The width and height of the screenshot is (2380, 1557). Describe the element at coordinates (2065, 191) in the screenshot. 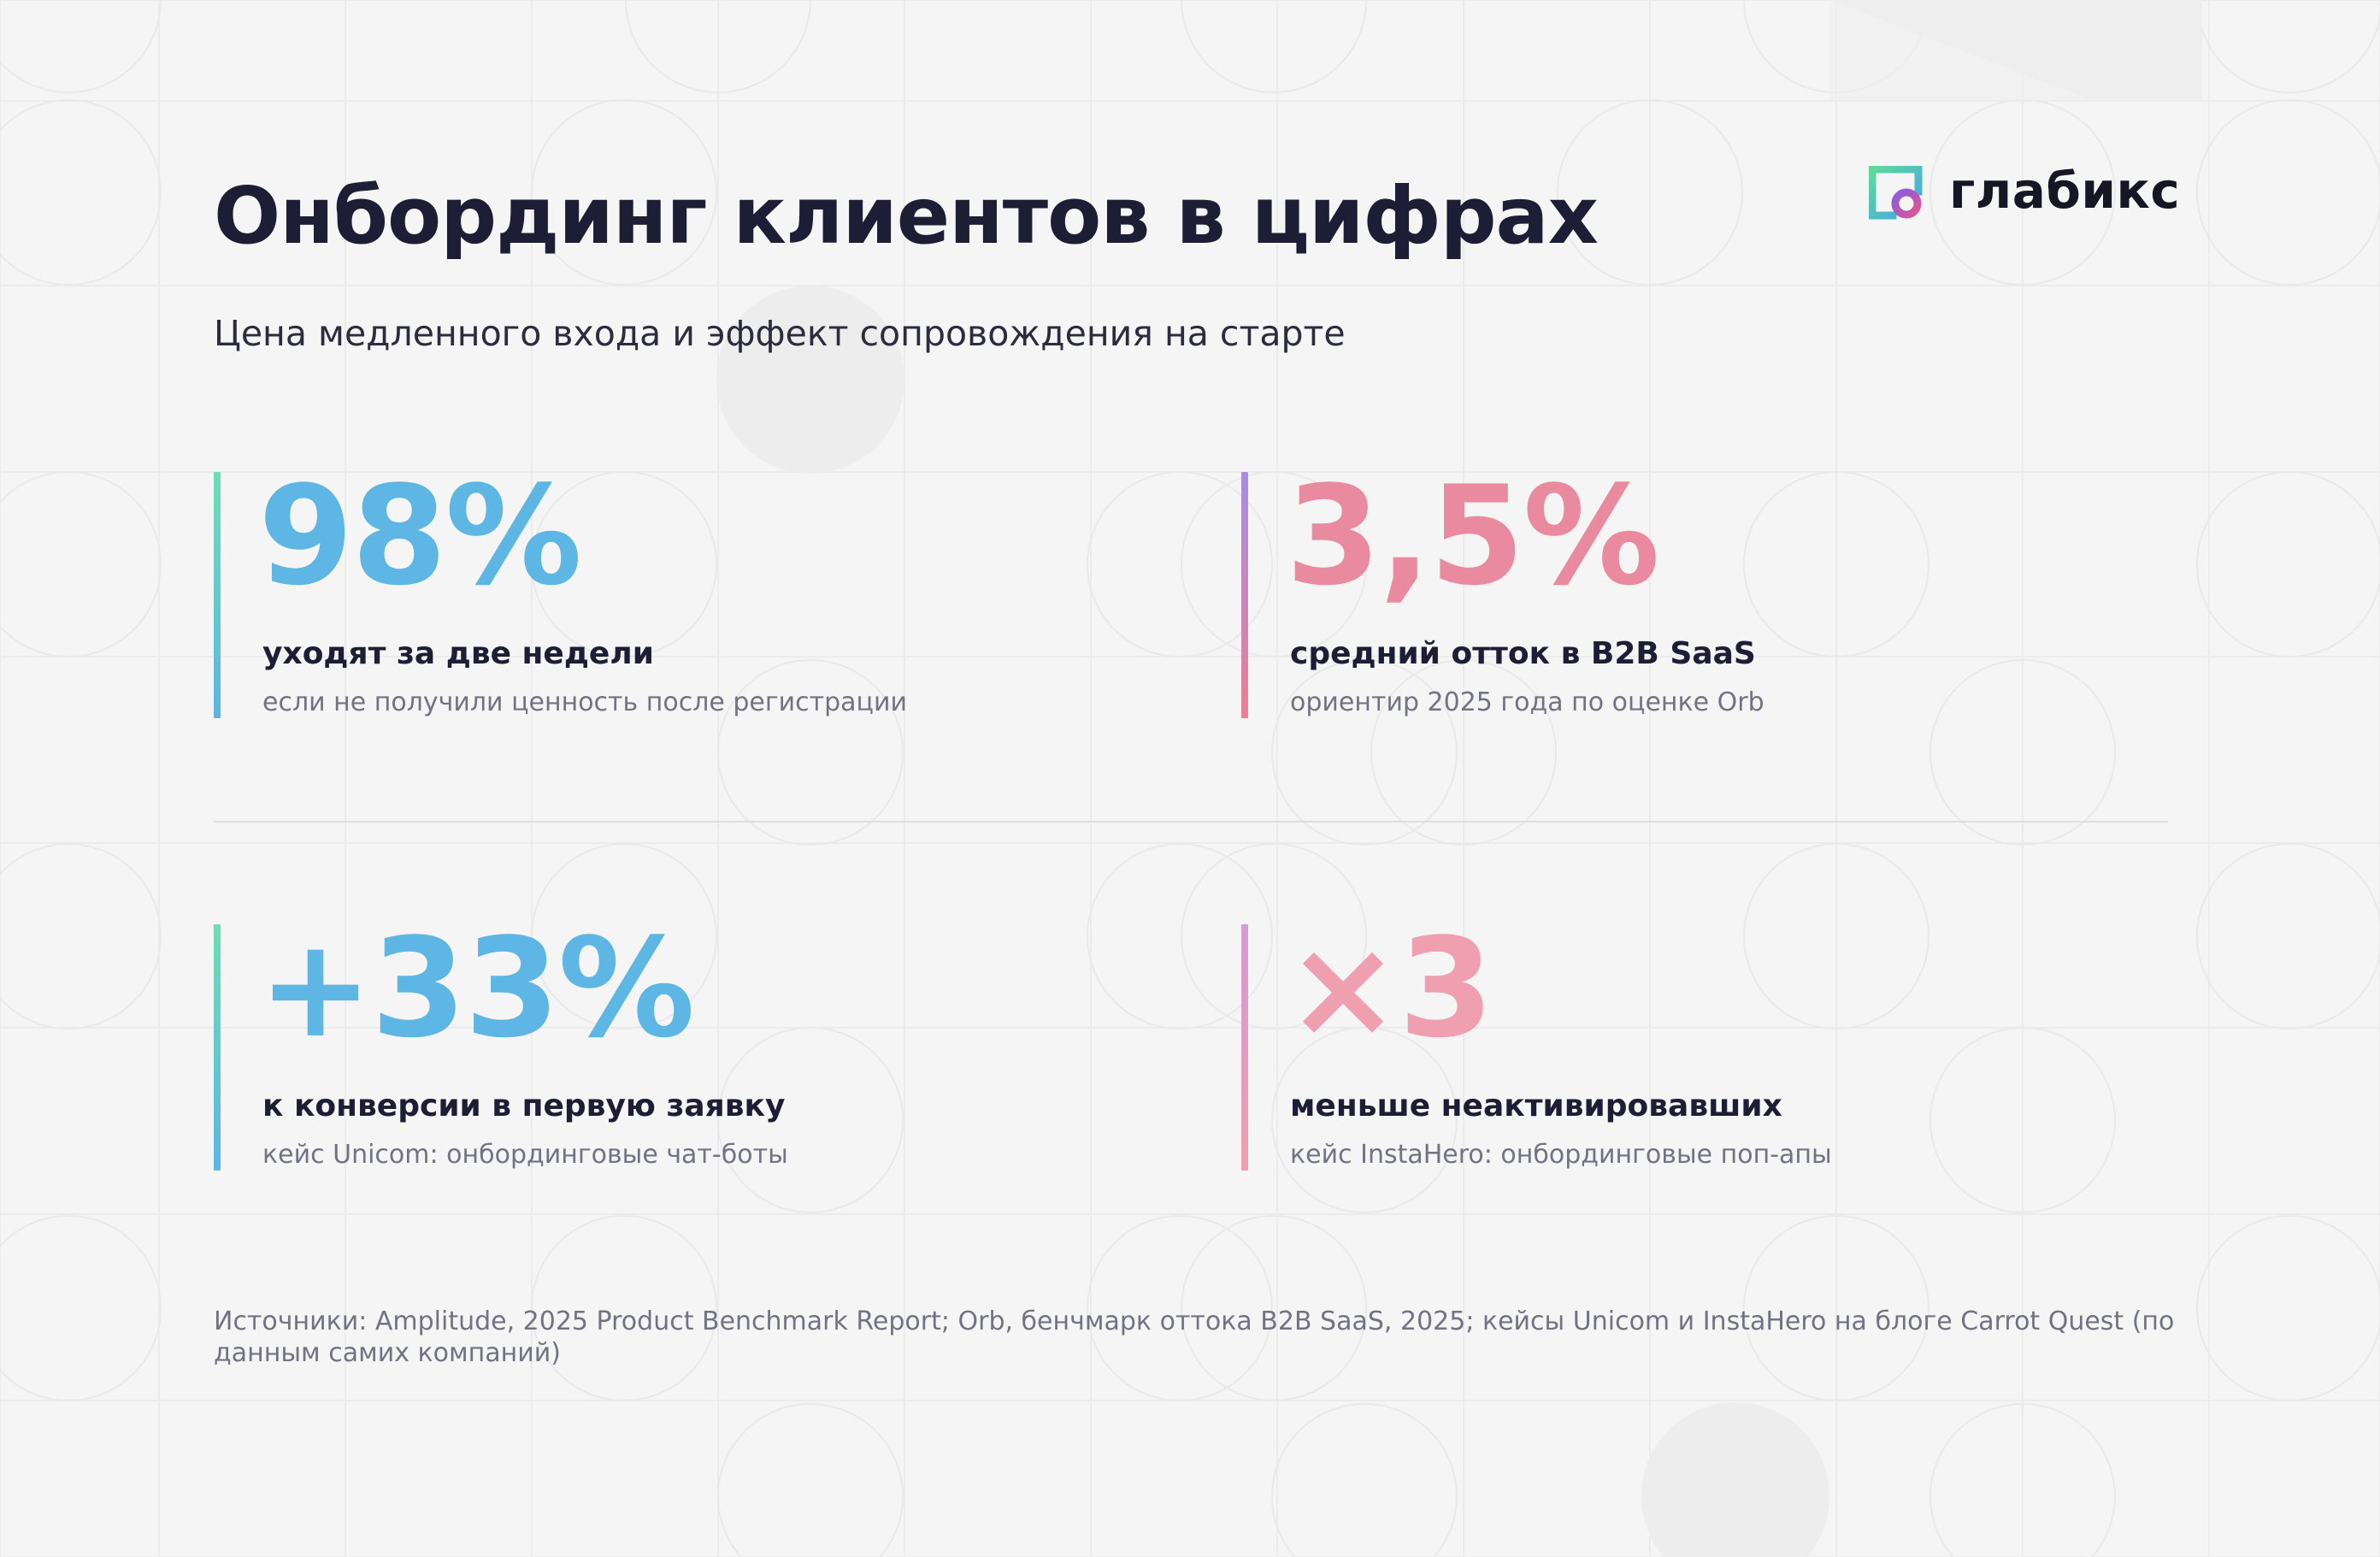

I see `brand-name: глабикс` at that location.